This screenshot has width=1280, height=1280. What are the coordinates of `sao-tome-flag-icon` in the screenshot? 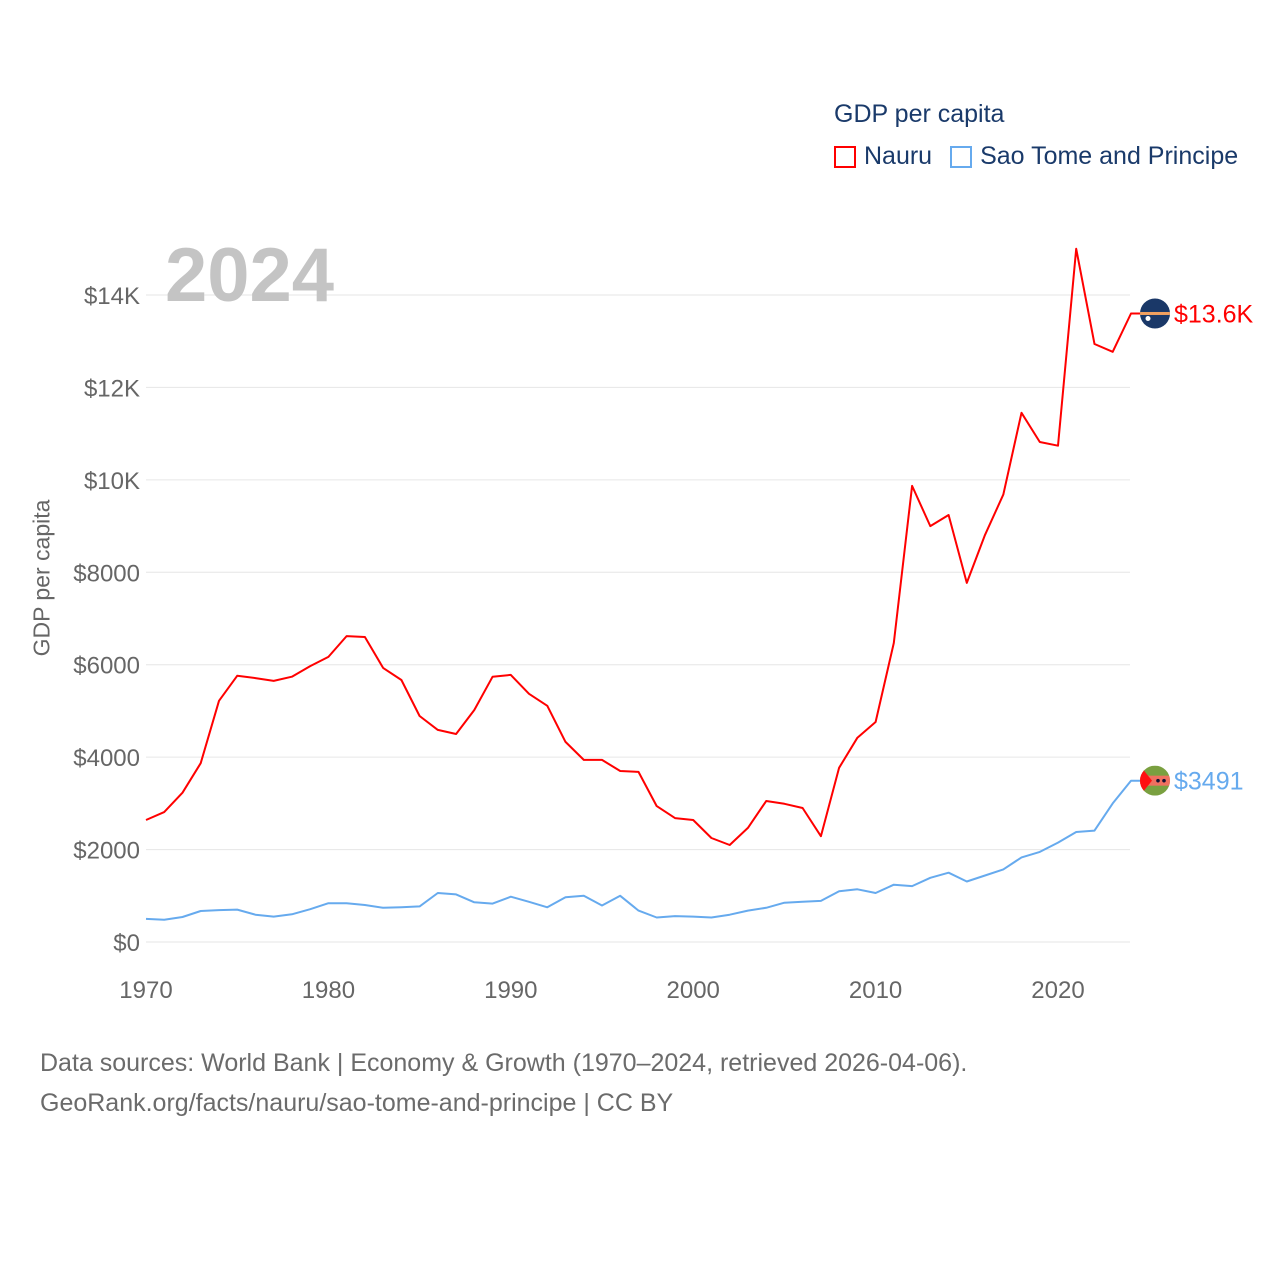 It's located at (1155, 780).